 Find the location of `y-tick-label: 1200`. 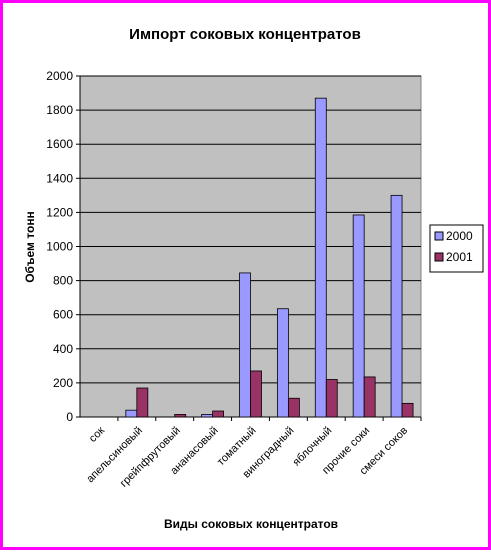

y-tick-label: 1200 is located at coordinates (59, 212).